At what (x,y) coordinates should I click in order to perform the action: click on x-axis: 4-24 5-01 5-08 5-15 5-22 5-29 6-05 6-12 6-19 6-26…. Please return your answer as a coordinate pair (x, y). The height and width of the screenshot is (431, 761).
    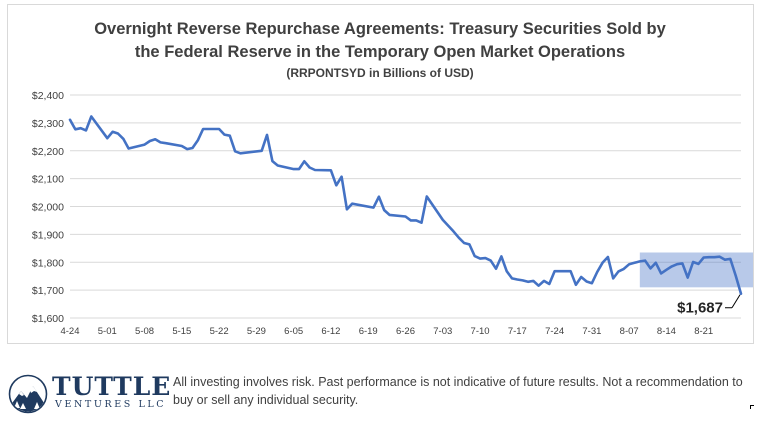
    Looking at the image, I should click on (386, 331).